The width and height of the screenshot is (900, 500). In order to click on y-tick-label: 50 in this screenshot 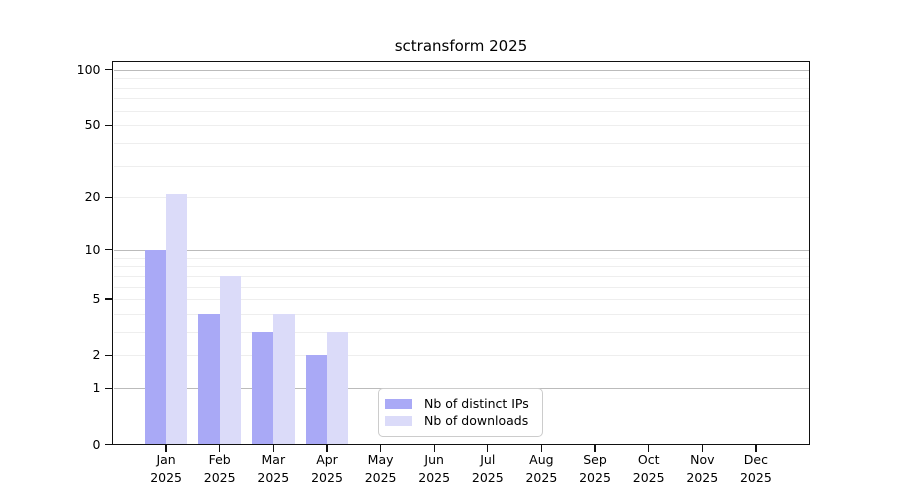, I will do `click(92, 125)`.